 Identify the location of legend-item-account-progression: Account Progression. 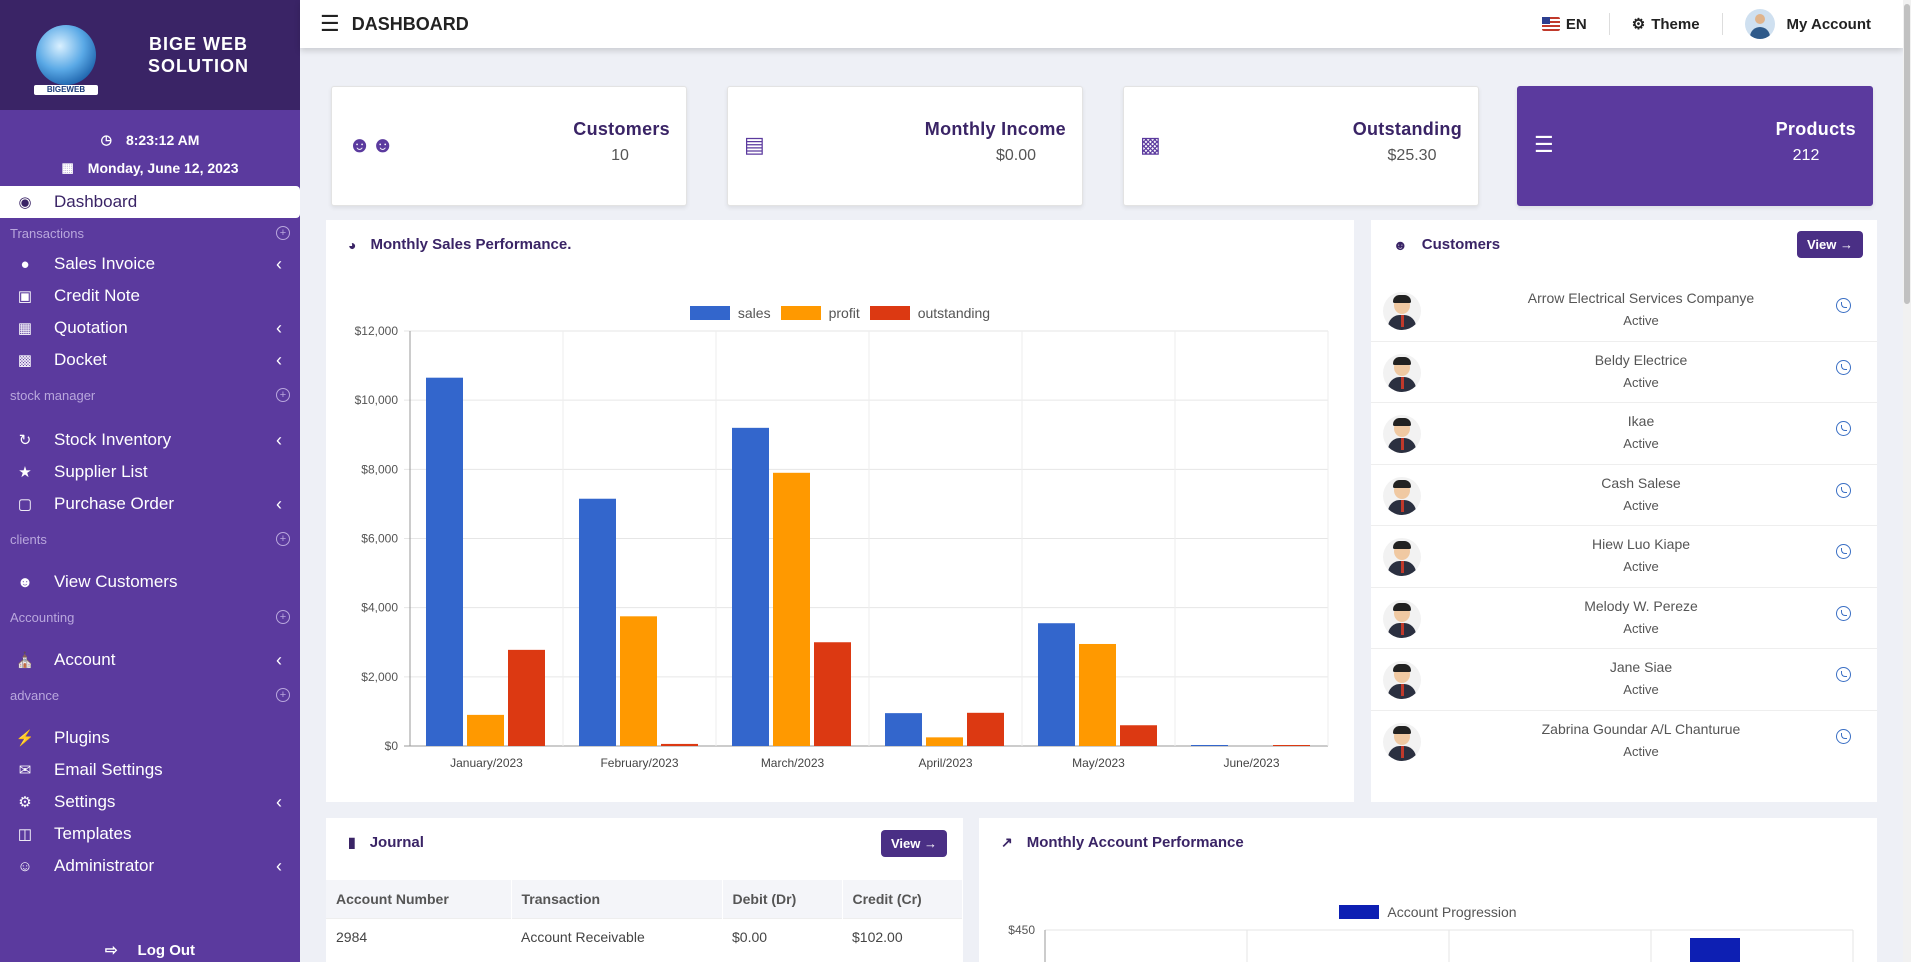
(1428, 912).